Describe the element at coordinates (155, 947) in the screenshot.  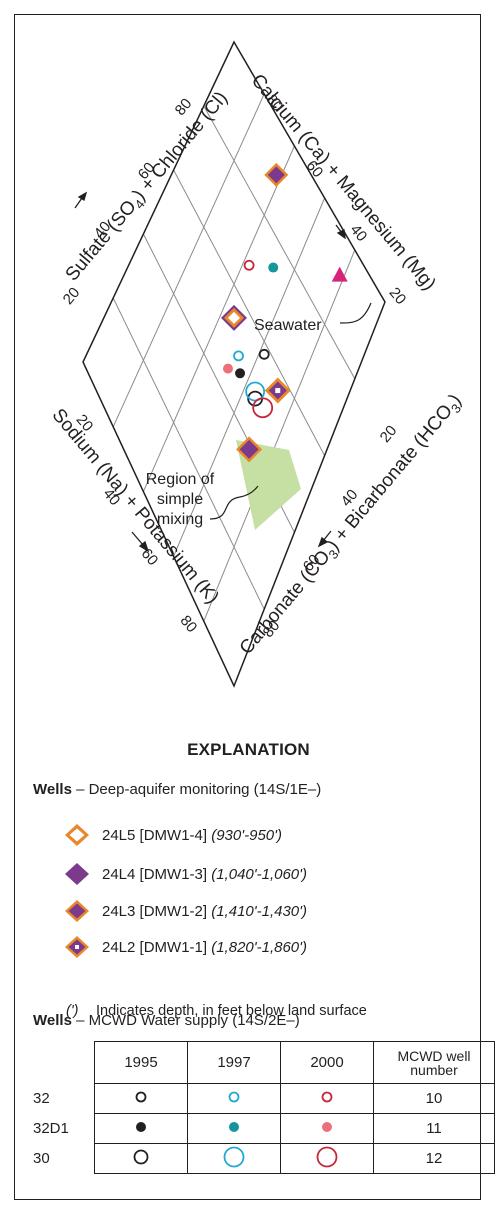
I see `legend-label-24l2: 24L2 [DMW1-1]` at that location.